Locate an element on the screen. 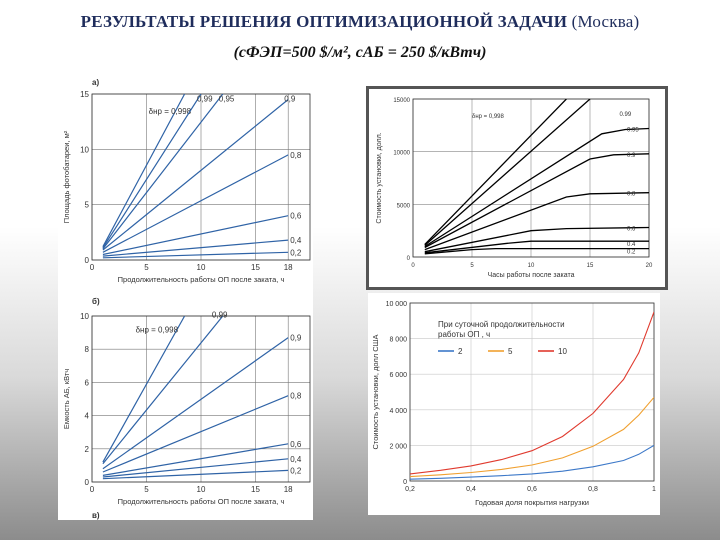 The width and height of the screenshot is (720, 540). series-label: 0.9 is located at coordinates (631, 156).